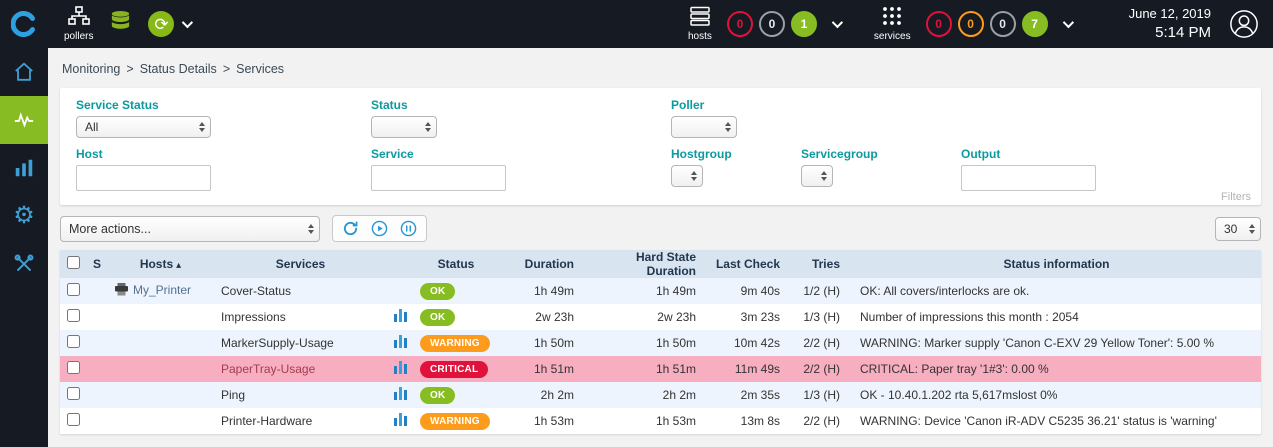 This screenshot has width=1273, height=447. What do you see at coordinates (822, 264) in the screenshot?
I see `col-header-tries: Tries` at bounding box center [822, 264].